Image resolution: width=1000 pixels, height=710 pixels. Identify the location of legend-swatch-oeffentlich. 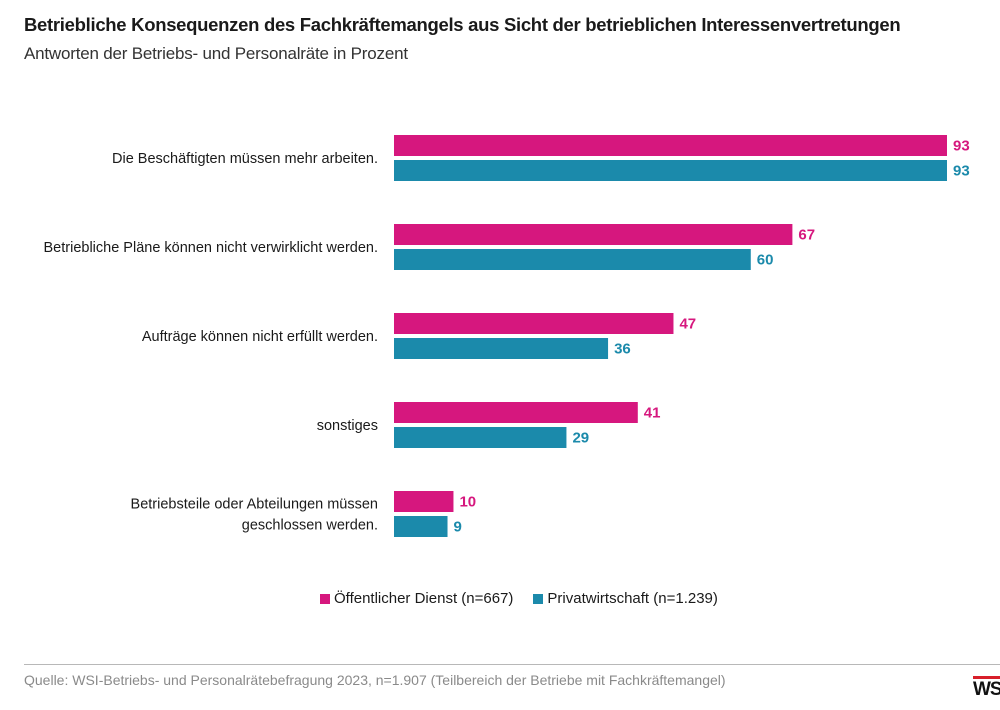
(325, 598).